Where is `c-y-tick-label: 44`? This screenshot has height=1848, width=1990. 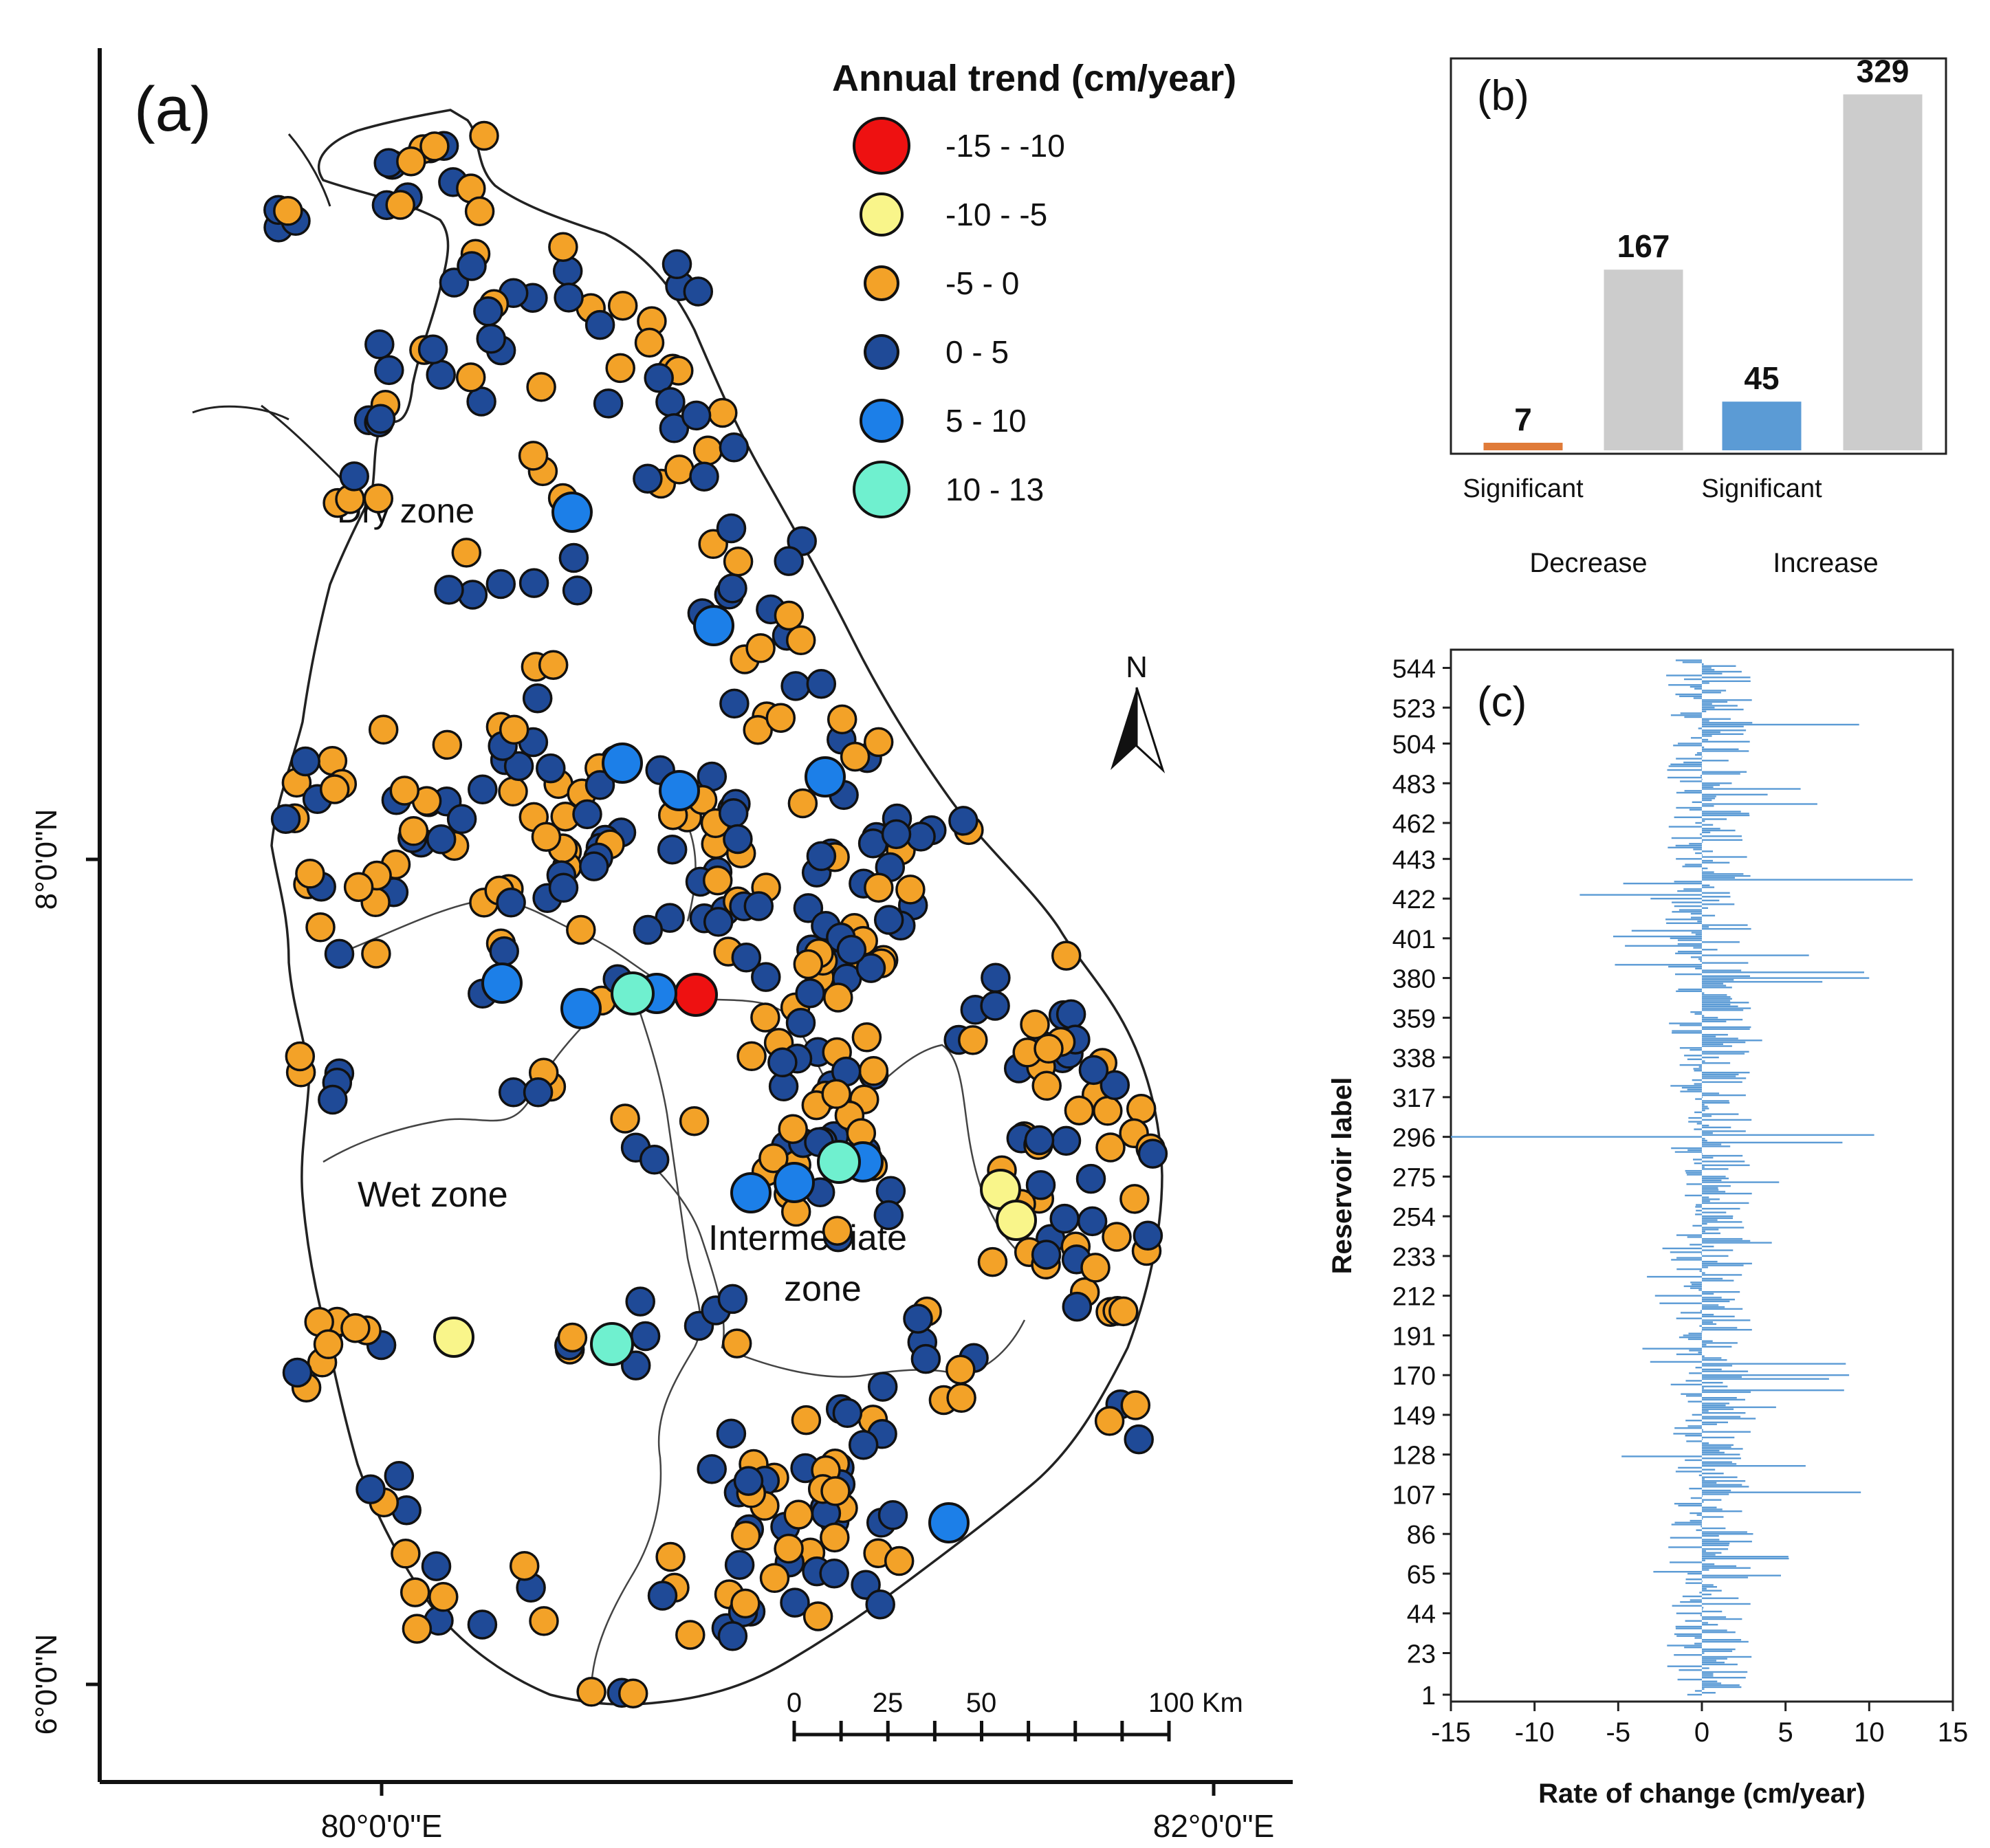 c-y-tick-label: 44 is located at coordinates (1421, 1614).